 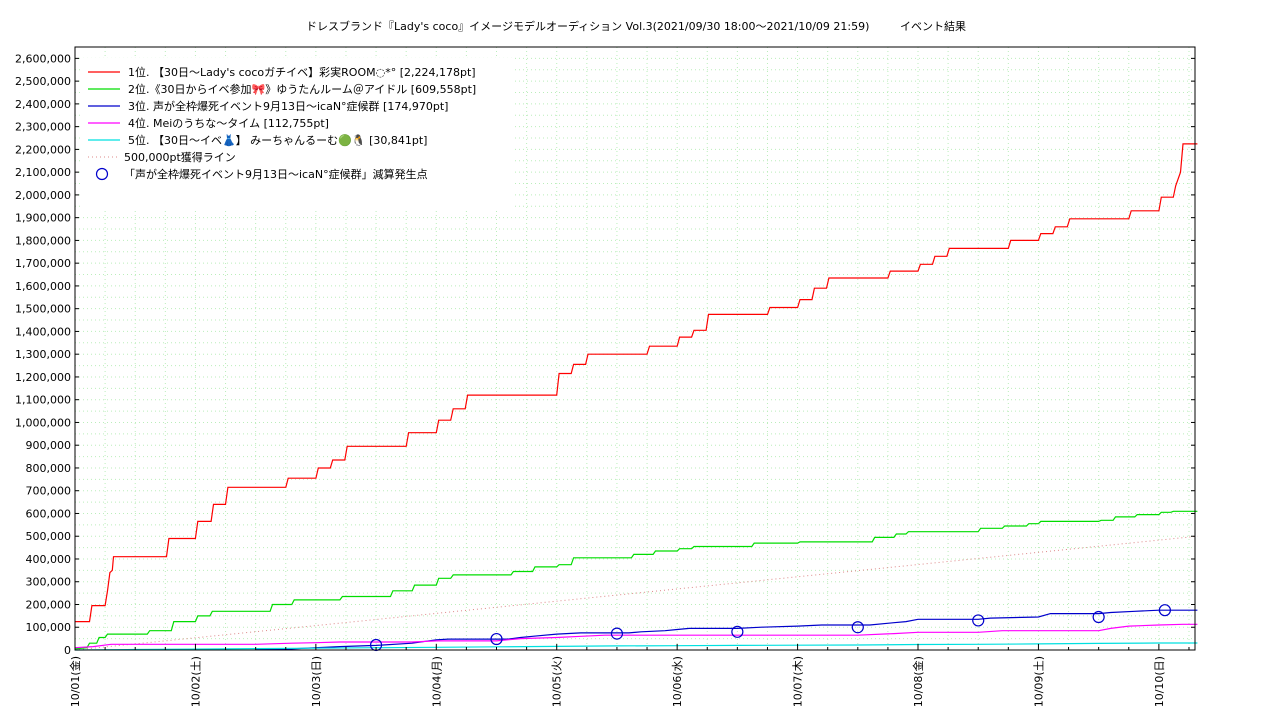 I want to click on marker-group, so click(x=770, y=628).